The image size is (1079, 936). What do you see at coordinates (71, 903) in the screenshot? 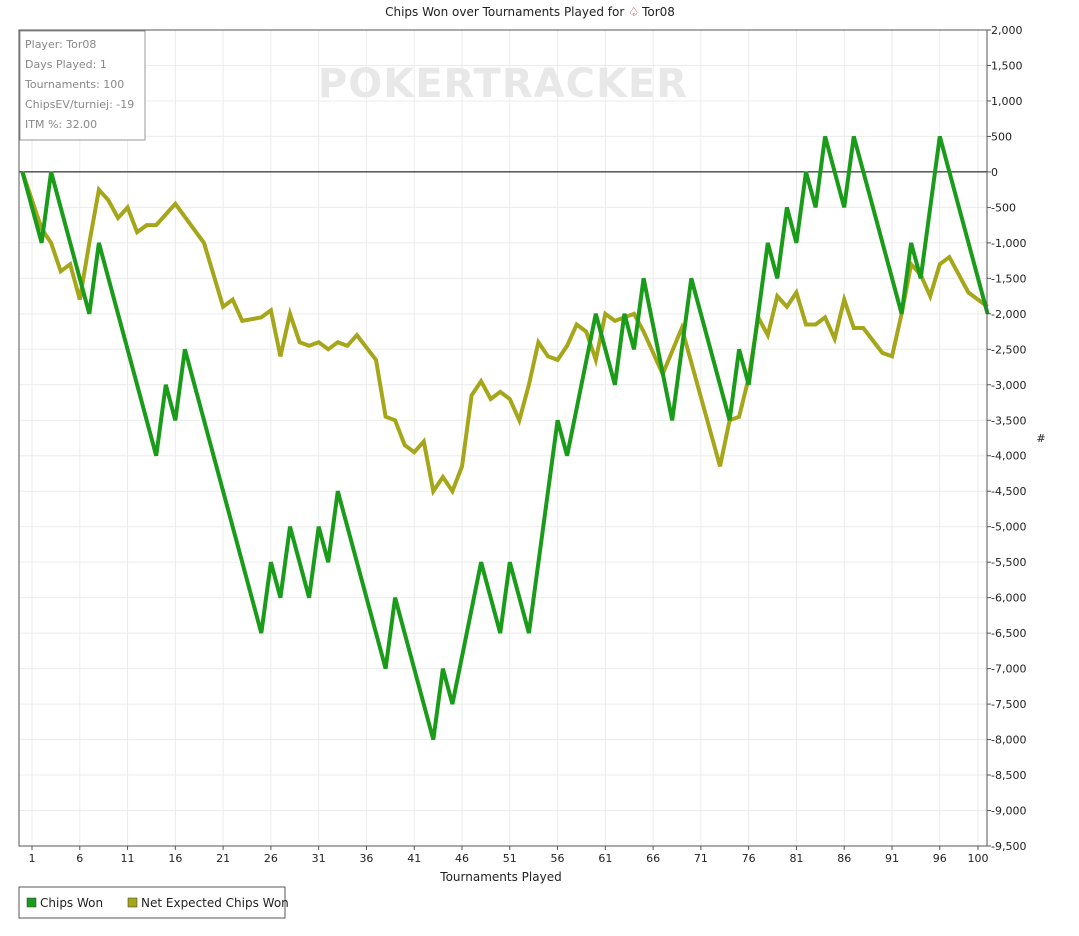
I see `legend-label-chips-won: Chips Won` at bounding box center [71, 903].